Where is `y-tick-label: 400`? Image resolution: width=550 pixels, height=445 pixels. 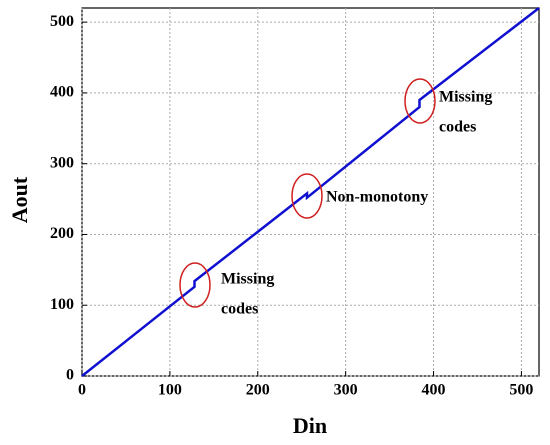
y-tick-label: 400 is located at coordinates (62, 92).